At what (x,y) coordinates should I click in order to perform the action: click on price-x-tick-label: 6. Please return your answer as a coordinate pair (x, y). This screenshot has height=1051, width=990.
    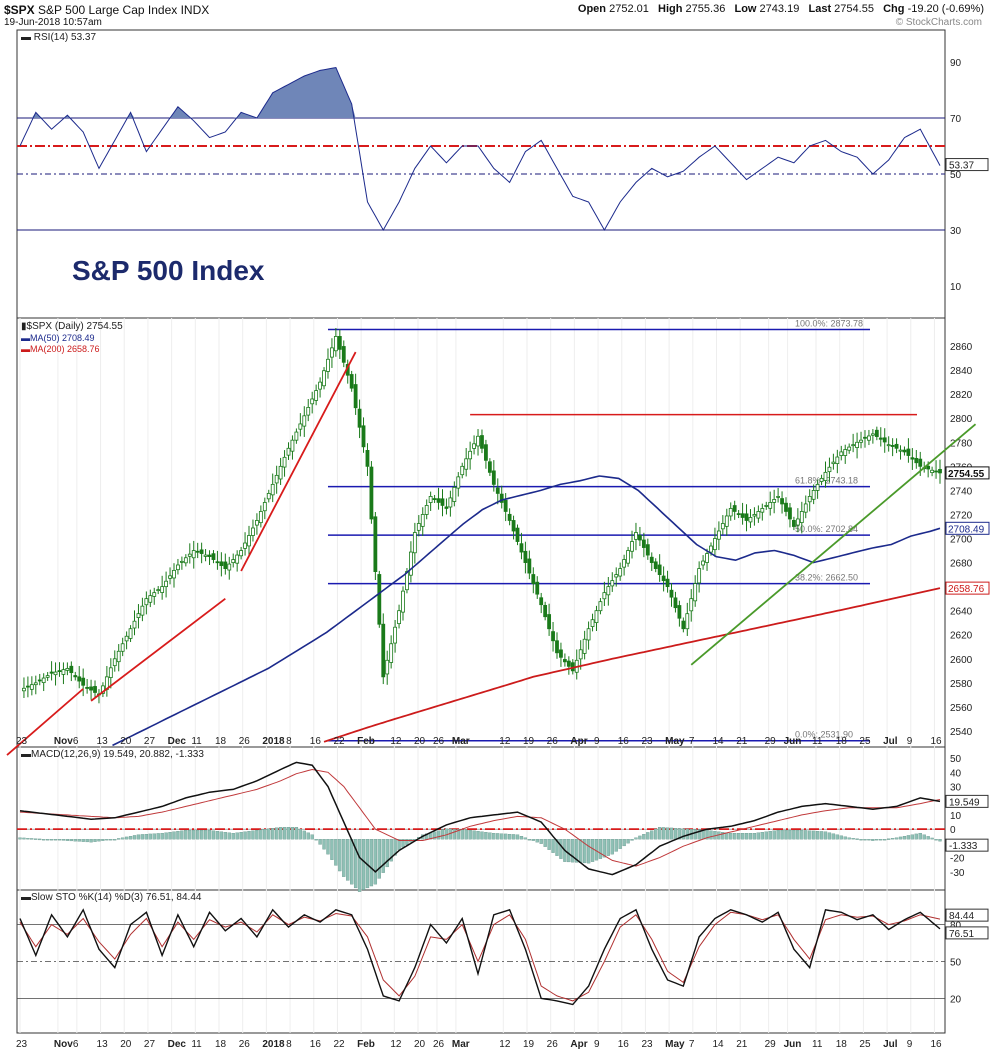
    Looking at the image, I should click on (76, 741).